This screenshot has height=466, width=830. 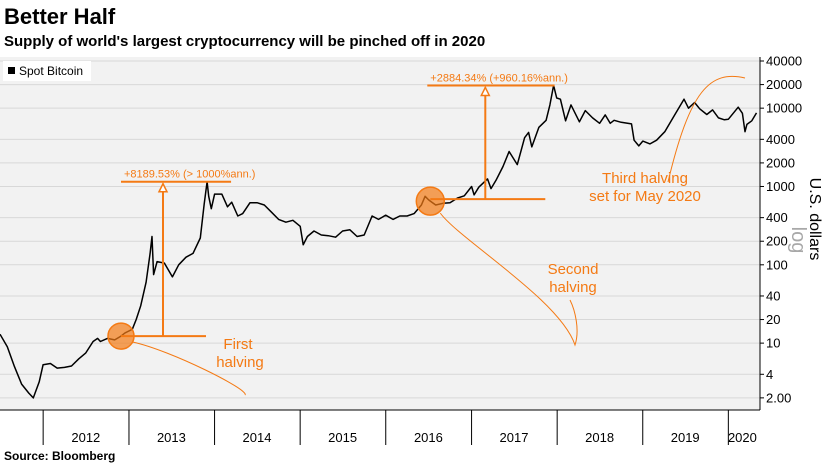 What do you see at coordinates (60, 16) in the screenshot?
I see `chart-title: Better Half` at bounding box center [60, 16].